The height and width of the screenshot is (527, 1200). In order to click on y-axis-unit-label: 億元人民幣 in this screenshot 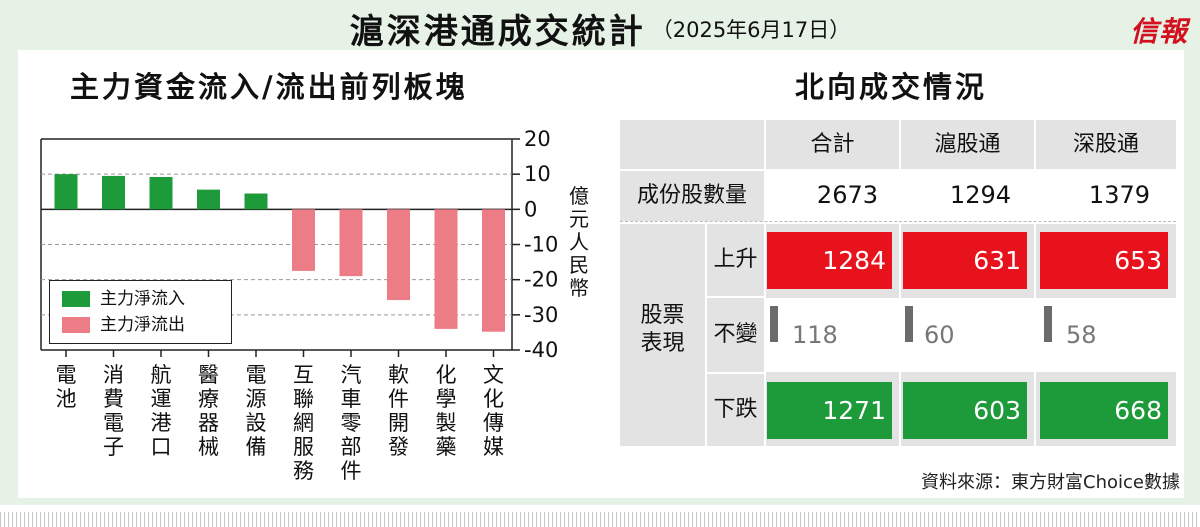, I will do `click(579, 242)`.